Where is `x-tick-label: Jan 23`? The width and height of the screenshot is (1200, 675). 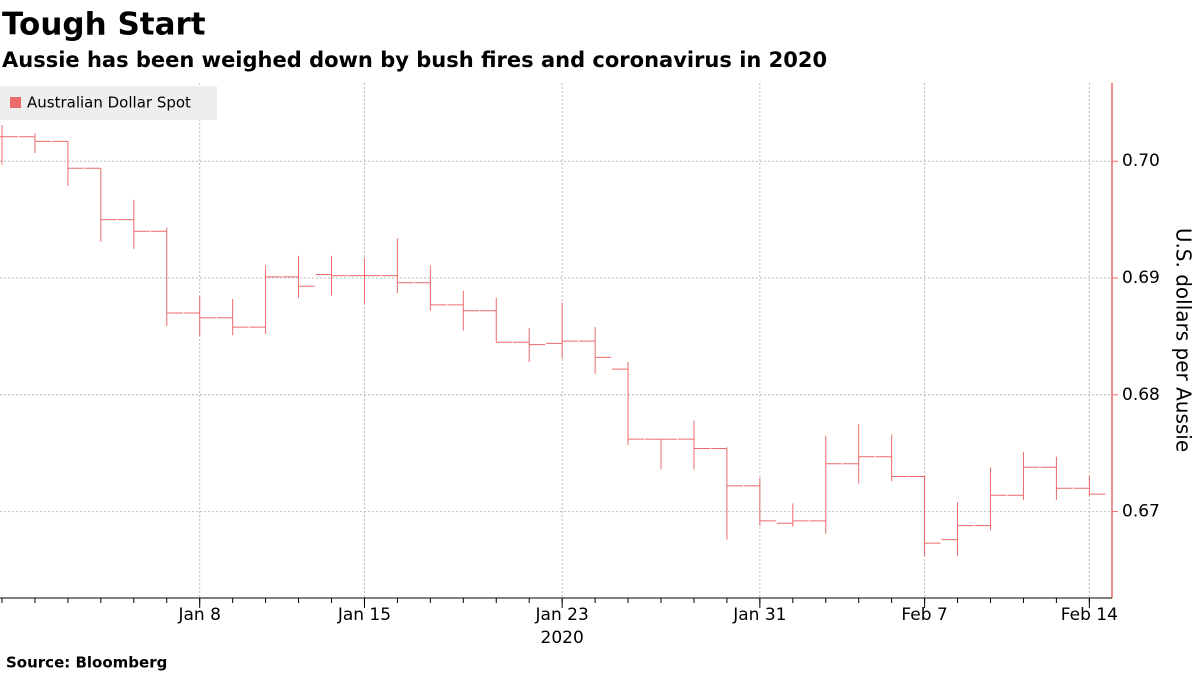 x-tick-label: Jan 23 is located at coordinates (562, 615).